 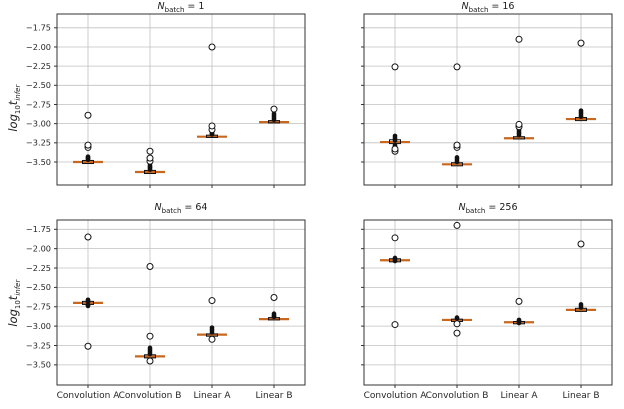 I want to click on subplot-title-nbatch-256: Nbatch = 256, so click(x=488, y=208).